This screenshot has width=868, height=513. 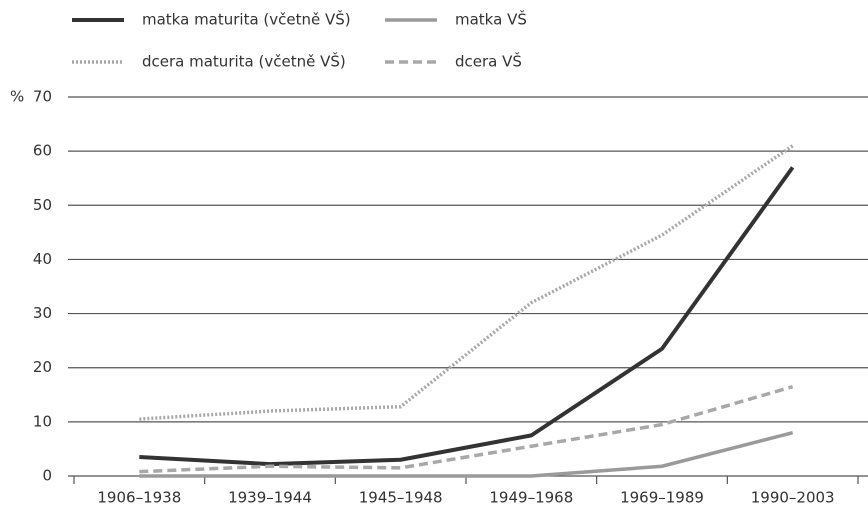 What do you see at coordinates (491, 19) in the screenshot?
I see `legend-label: matka VŠ` at bounding box center [491, 19].